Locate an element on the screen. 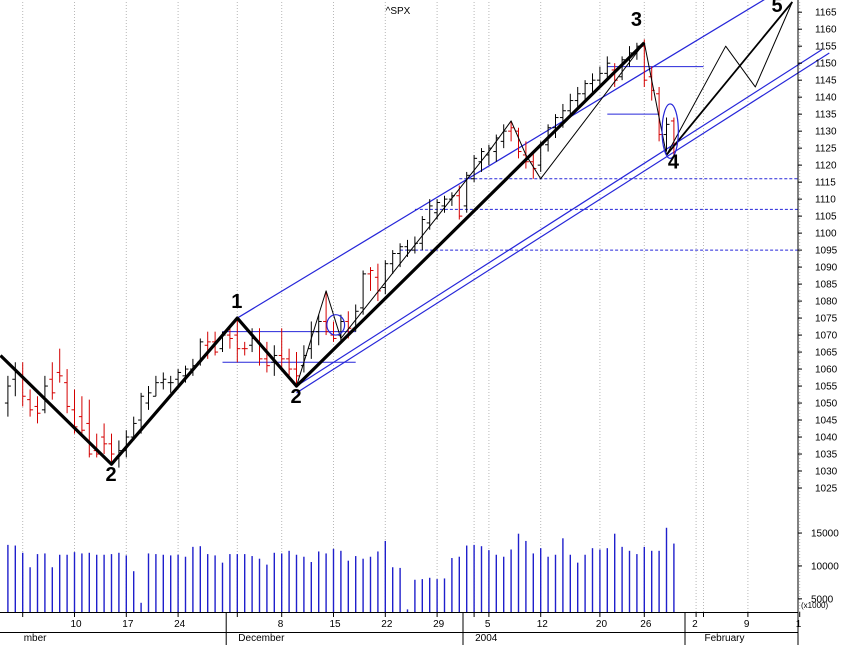 The height and width of the screenshot is (645, 845). volume-tick-label: 15000 is located at coordinates (825, 534).